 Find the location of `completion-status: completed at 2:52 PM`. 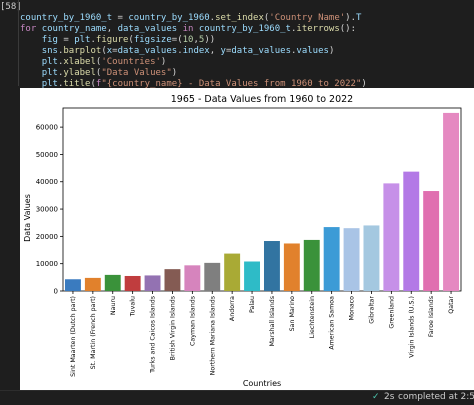

completion-status: completed at 2:52 PM is located at coordinates (436, 397).